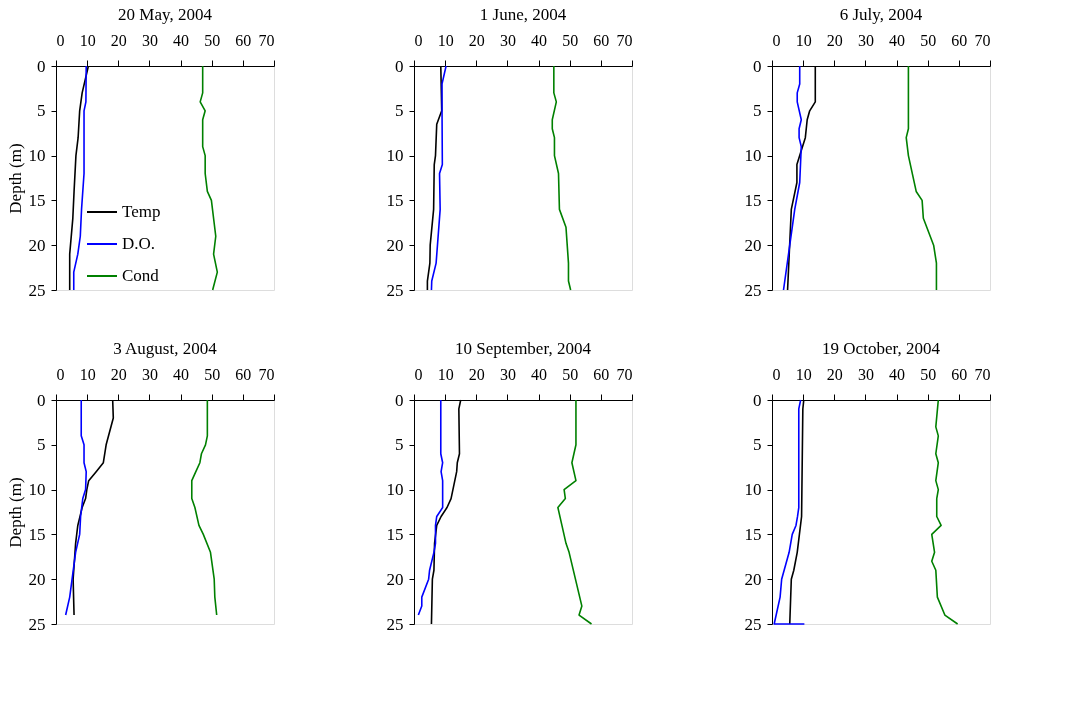 The width and height of the screenshot is (1091, 702). Describe the element at coordinates (523, 14) in the screenshot. I see `chart-title: 1 June, 2004` at that location.